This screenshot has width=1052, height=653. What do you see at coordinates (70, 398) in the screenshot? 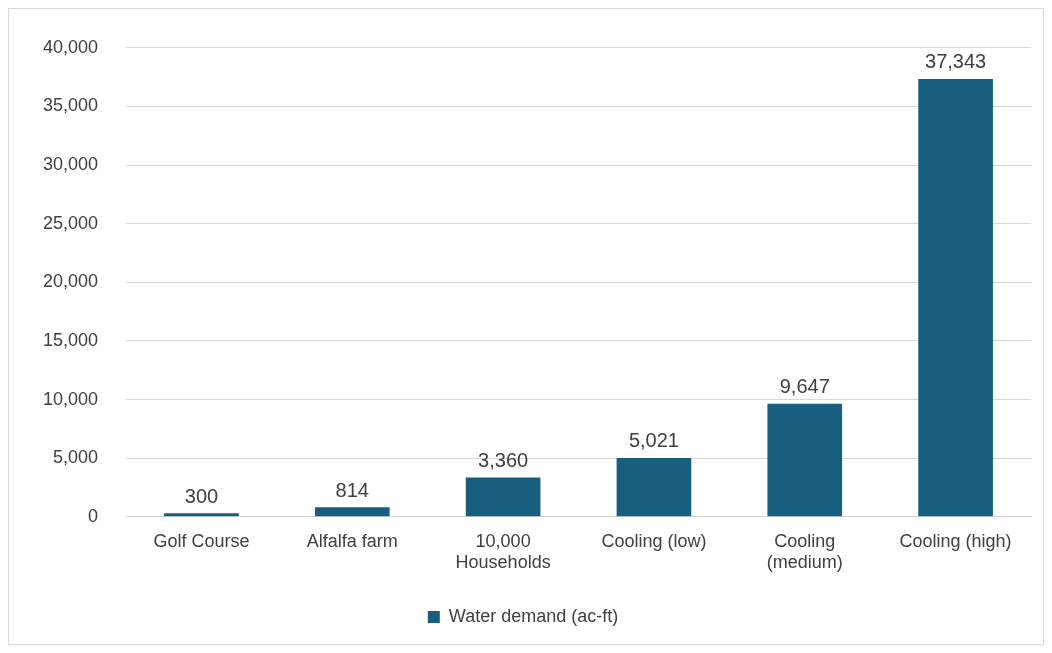
I see `y-tick-label: 10,000` at bounding box center [70, 398].